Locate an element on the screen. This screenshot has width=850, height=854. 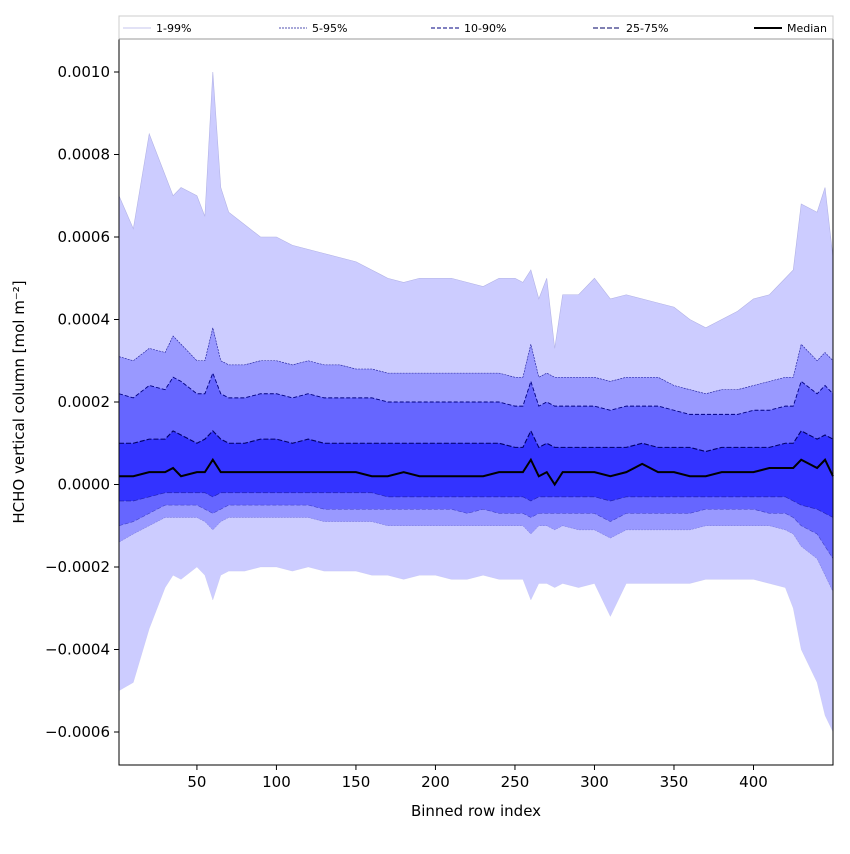
legend-entry: Median is located at coordinates (790, 28).